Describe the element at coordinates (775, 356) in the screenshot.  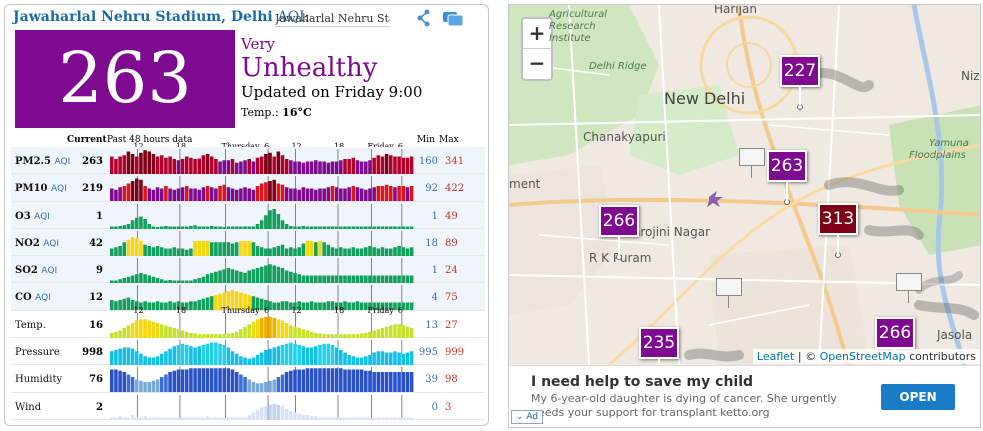
I see `leaflet-link: Leaflet` at that location.